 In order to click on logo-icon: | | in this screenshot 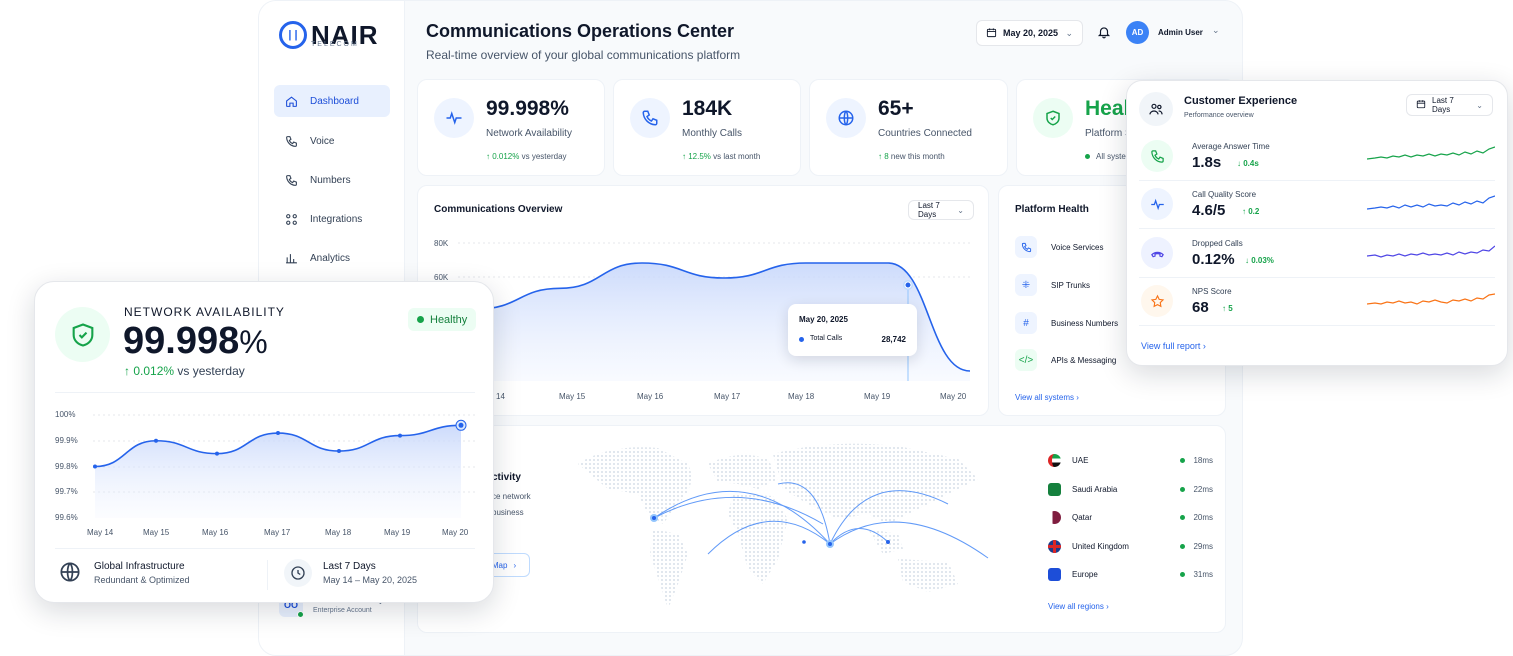, I will do `click(293, 35)`.